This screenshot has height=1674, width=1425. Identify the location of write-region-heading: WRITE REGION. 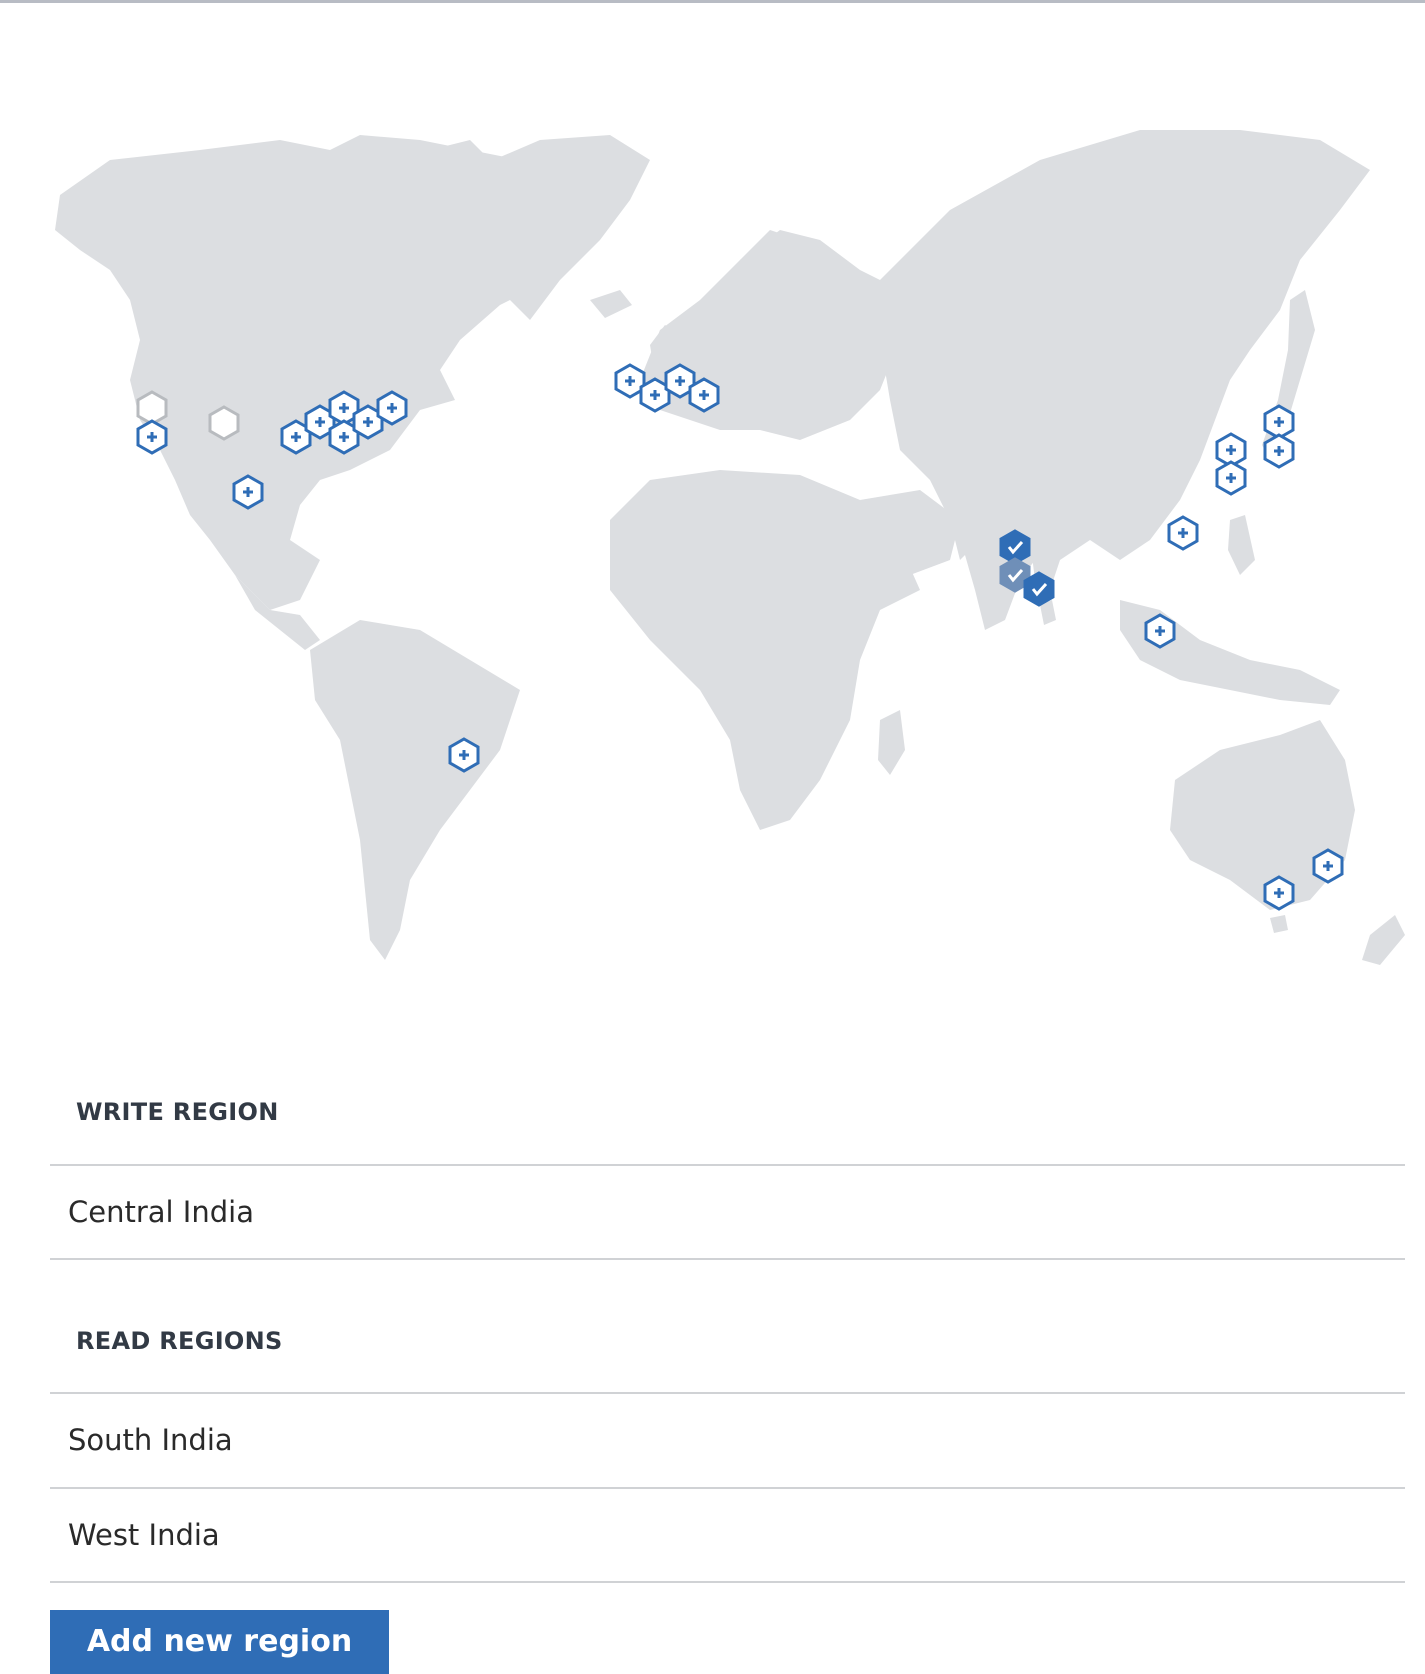
(177, 1112).